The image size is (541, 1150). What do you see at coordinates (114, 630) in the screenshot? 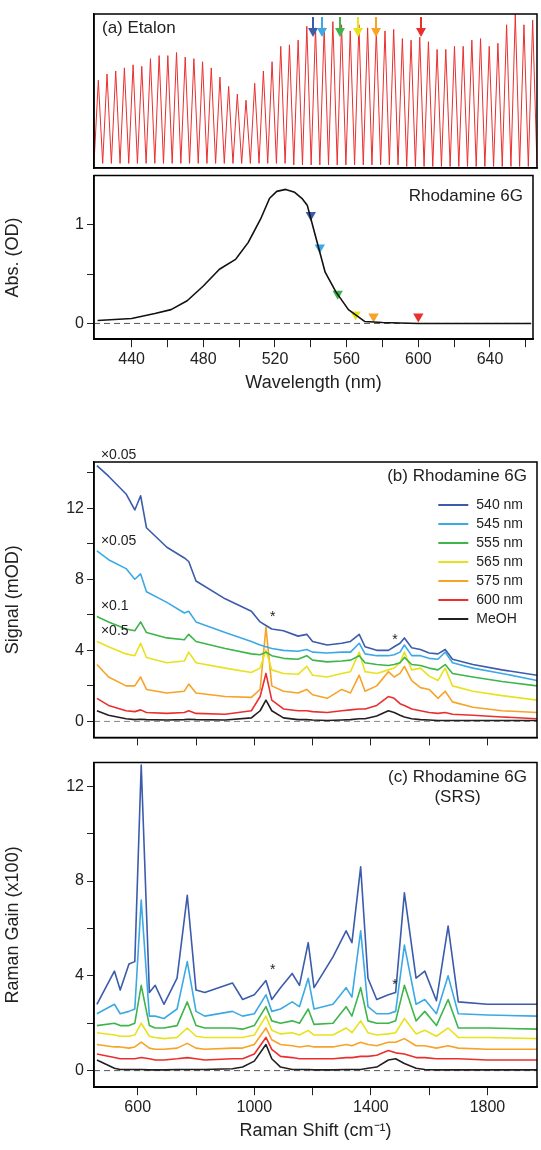
I see `annotation: ×0.5` at bounding box center [114, 630].